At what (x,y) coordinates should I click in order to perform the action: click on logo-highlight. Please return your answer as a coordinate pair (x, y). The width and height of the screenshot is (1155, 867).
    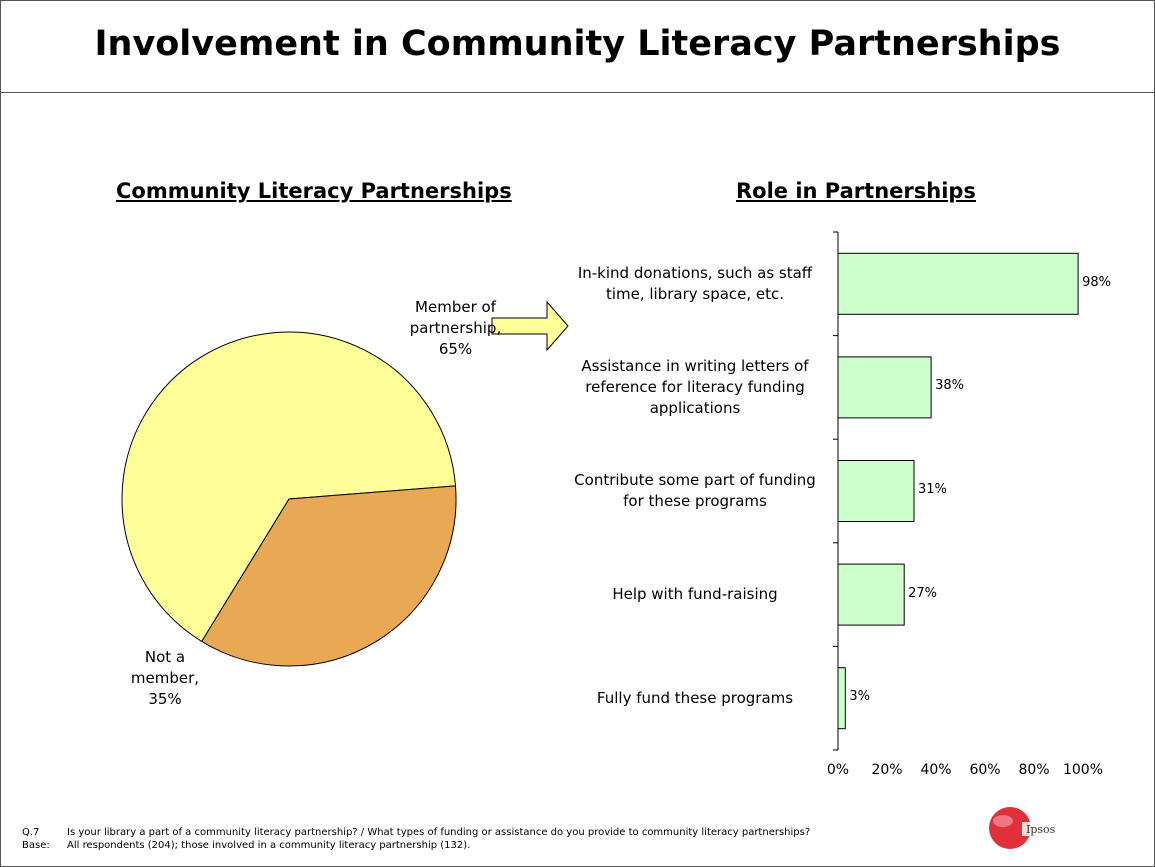
    Looking at the image, I should click on (1003, 821).